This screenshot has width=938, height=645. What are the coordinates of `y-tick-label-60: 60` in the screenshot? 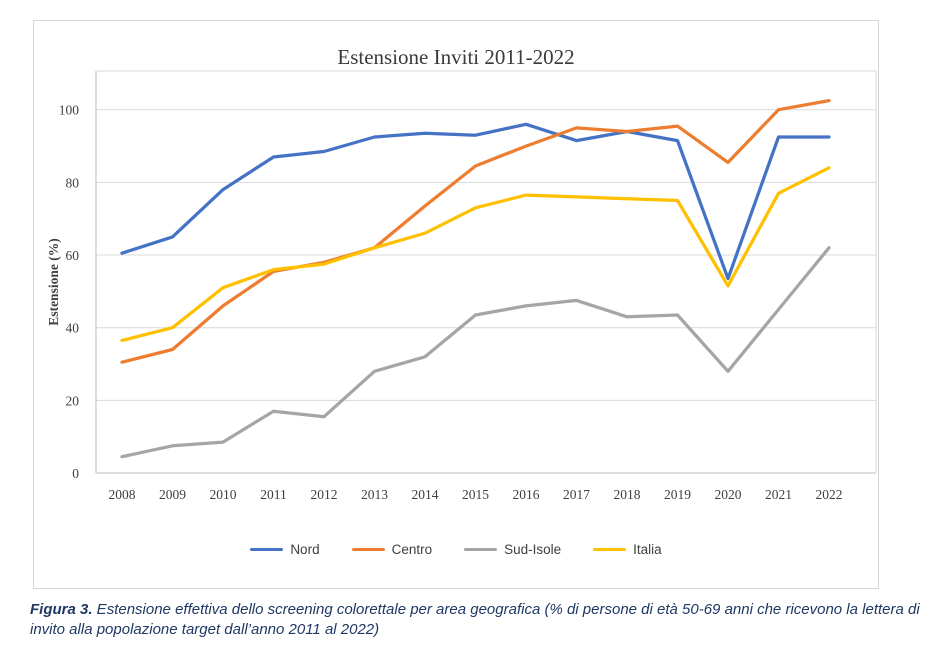 It's located at (73, 255).